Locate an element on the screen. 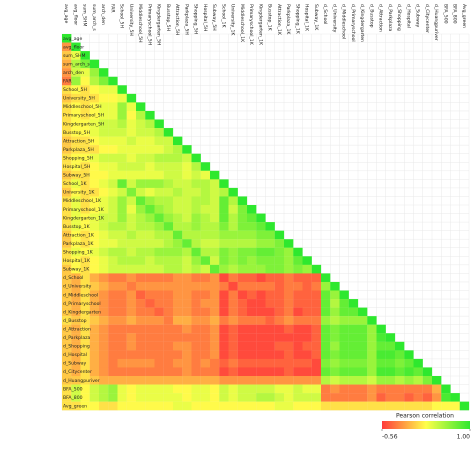  row-label: Subway_1K is located at coordinates (76, 270).